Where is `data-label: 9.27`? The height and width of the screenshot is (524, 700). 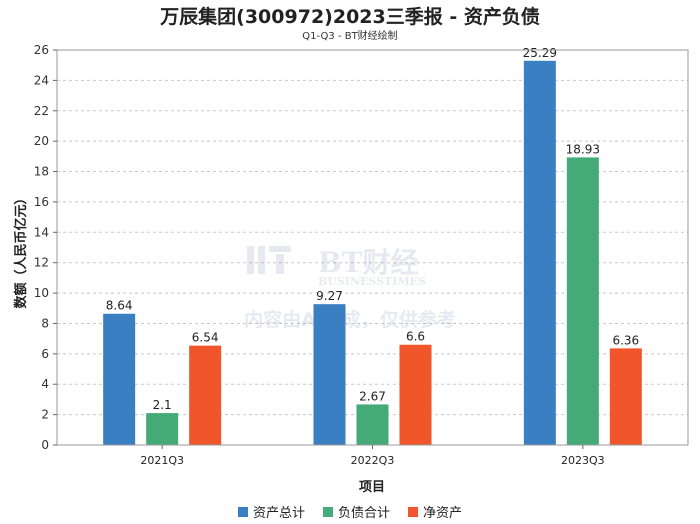 data-label: 9.27 is located at coordinates (329, 296).